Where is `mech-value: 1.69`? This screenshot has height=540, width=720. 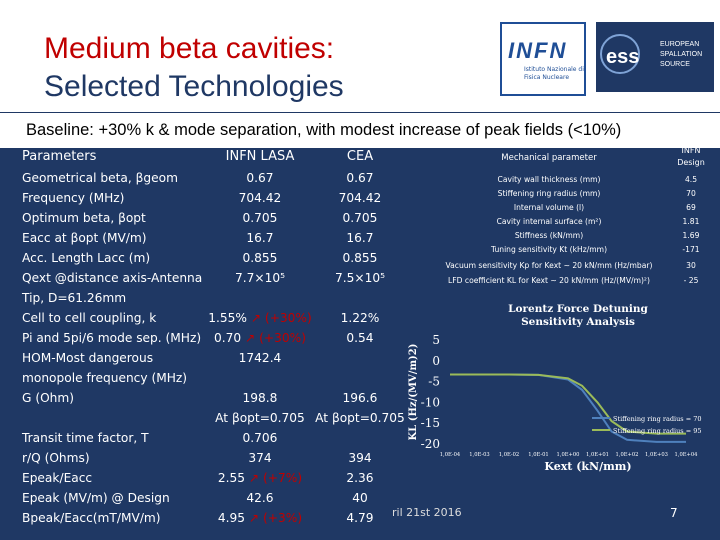 mech-value: 1.69 is located at coordinates (691, 235).